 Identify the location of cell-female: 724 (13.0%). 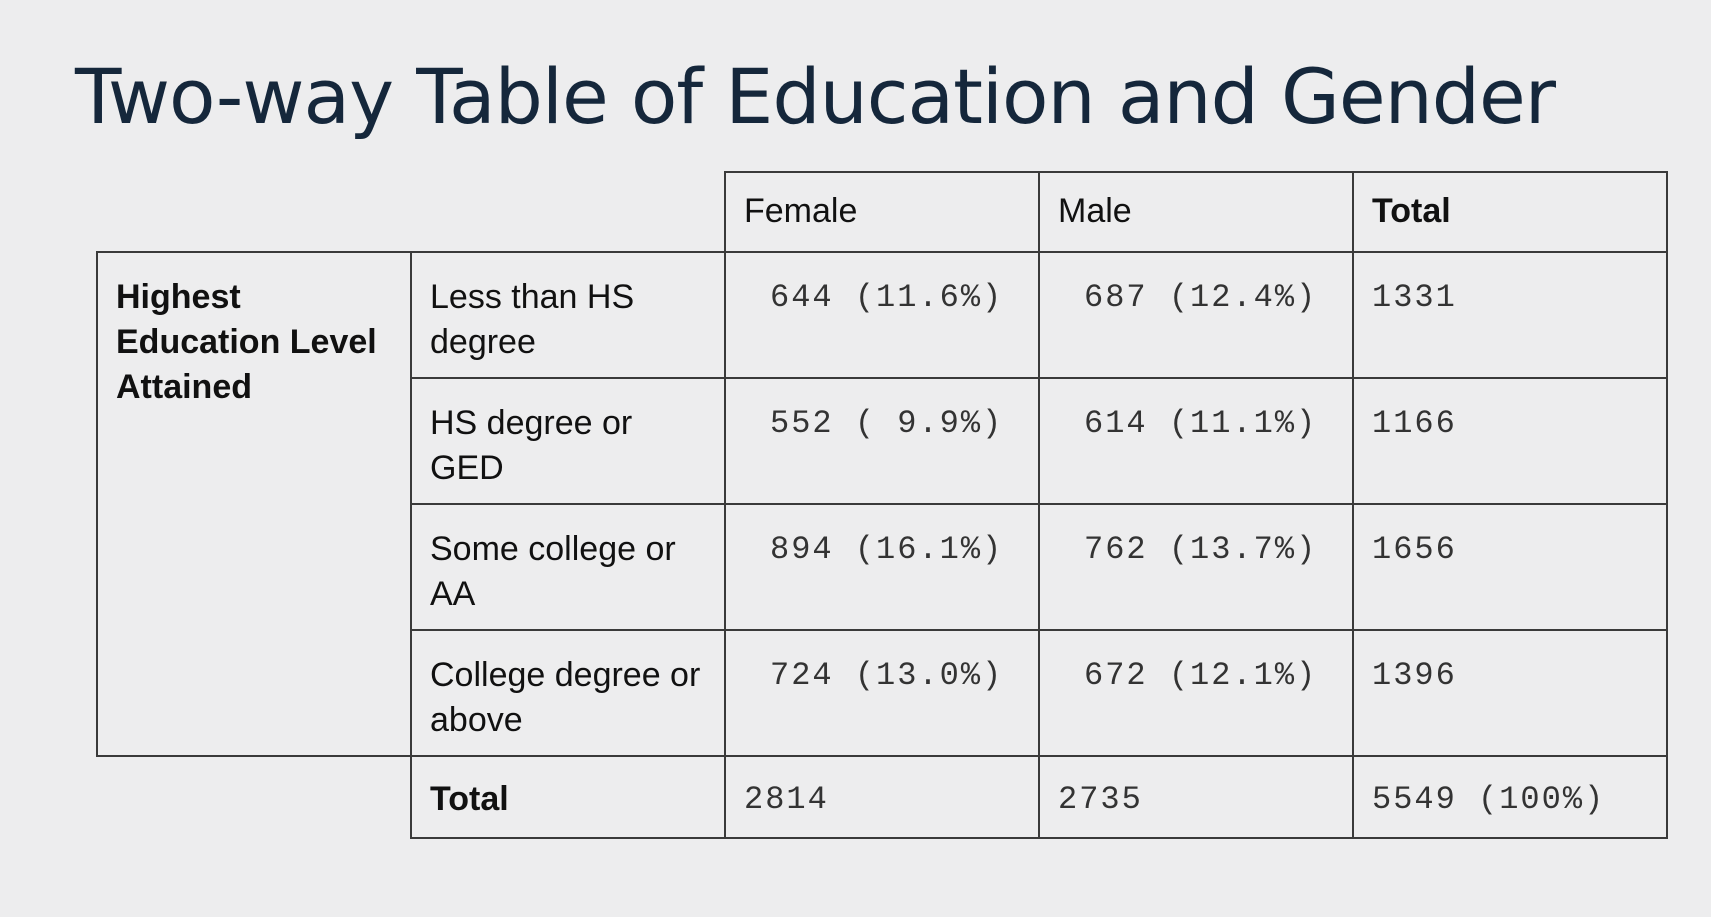
(882, 693).